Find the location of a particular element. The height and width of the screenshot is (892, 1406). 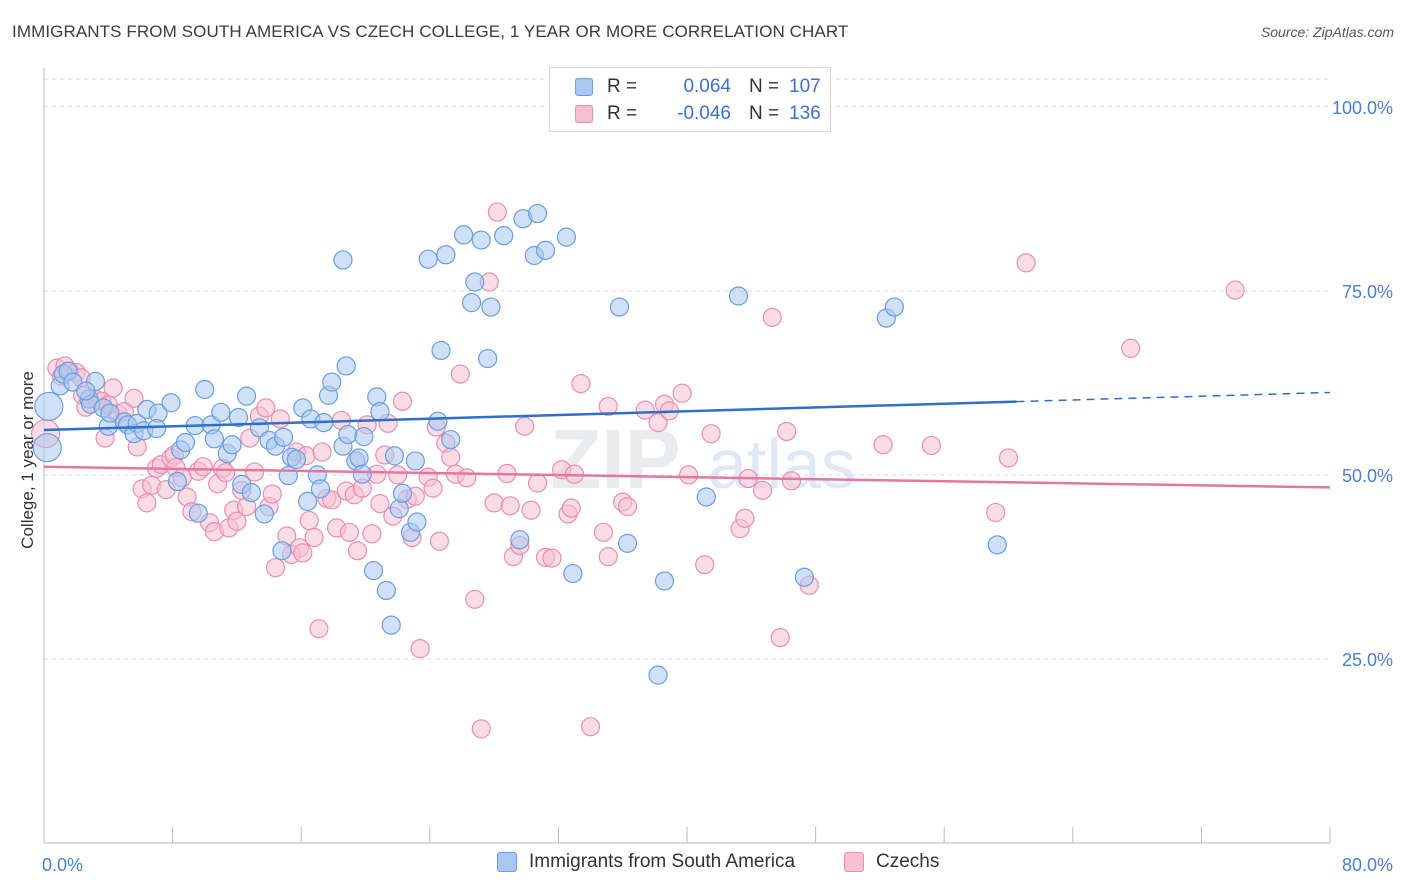

legend-n-value: 136 is located at coordinates (805, 113).